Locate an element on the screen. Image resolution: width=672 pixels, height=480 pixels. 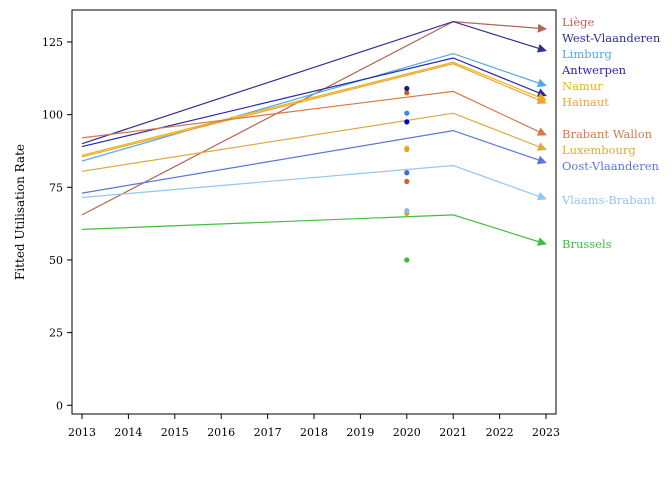
legend-label: Luxembourg is located at coordinates (599, 150).